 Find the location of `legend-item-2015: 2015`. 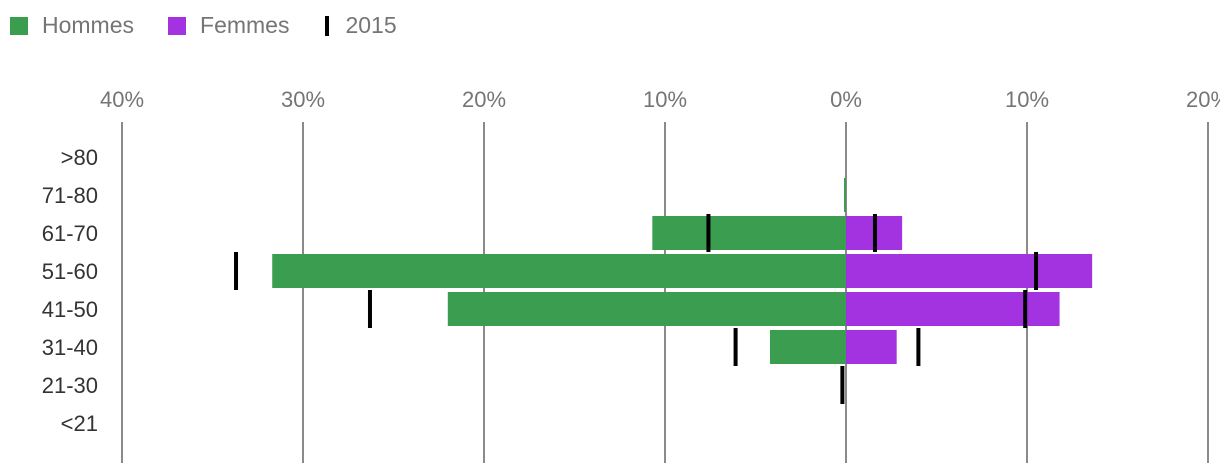

legend-item-2015: 2015 is located at coordinates (360, 25).